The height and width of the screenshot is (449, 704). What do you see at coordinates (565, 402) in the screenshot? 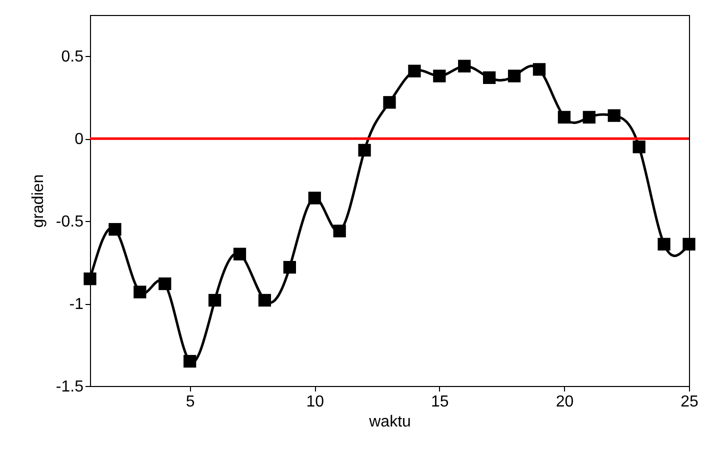
I see `x-tick-label: 20` at bounding box center [565, 402].